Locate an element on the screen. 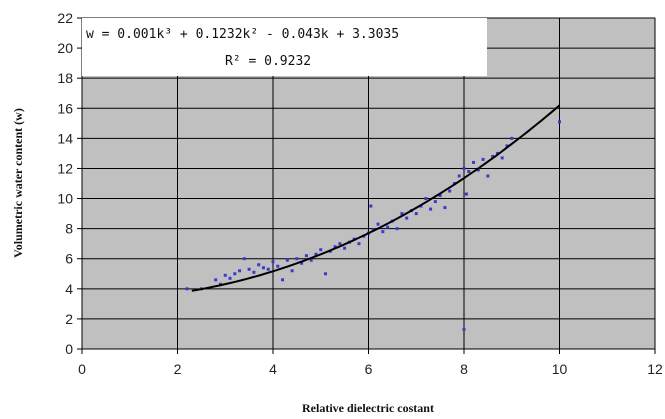  y-tick-label: 8 is located at coordinates (69, 229).